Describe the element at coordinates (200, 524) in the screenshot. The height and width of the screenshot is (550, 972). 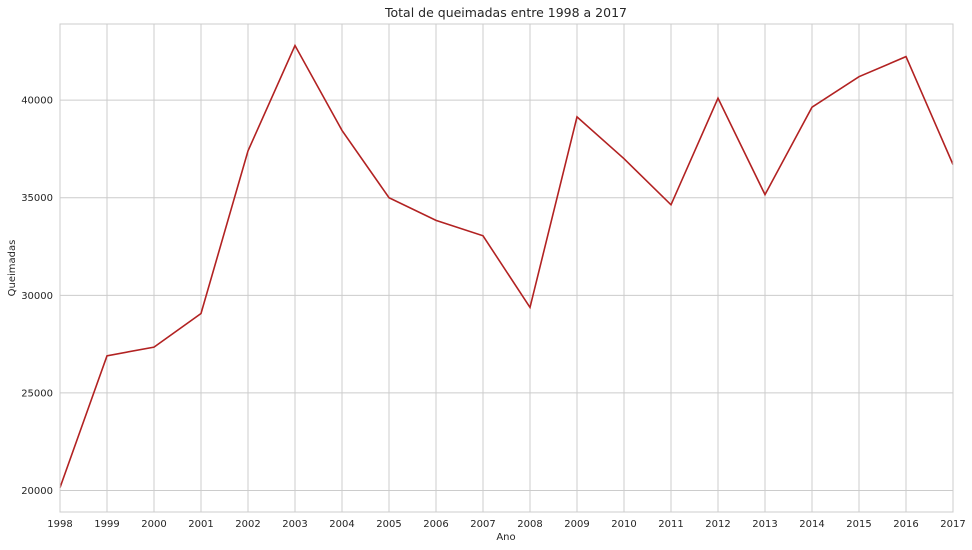
I see `x-tick-label: 2001` at that location.